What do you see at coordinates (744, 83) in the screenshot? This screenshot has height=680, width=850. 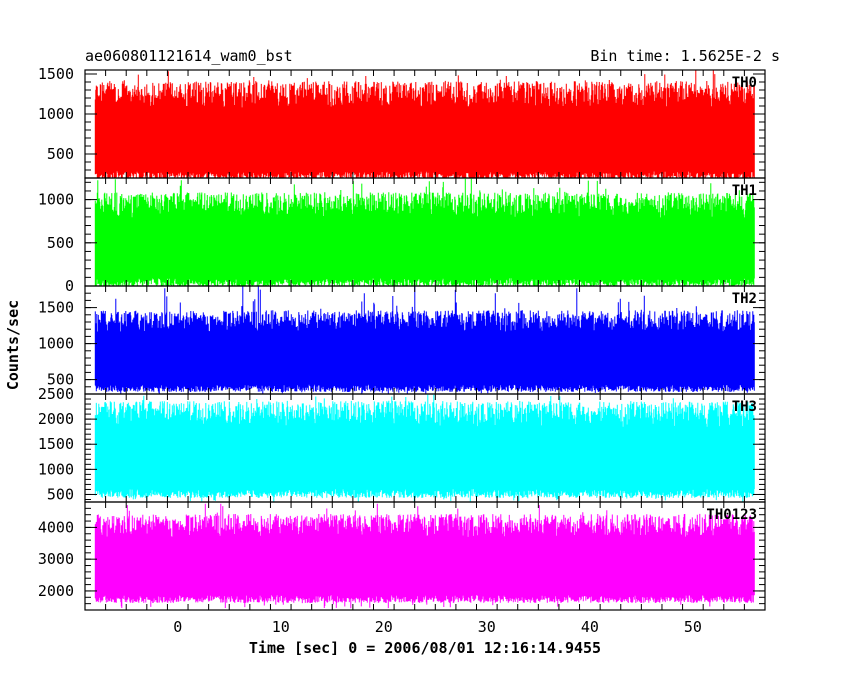 I see `series-label-th0: TH0` at bounding box center [744, 83].